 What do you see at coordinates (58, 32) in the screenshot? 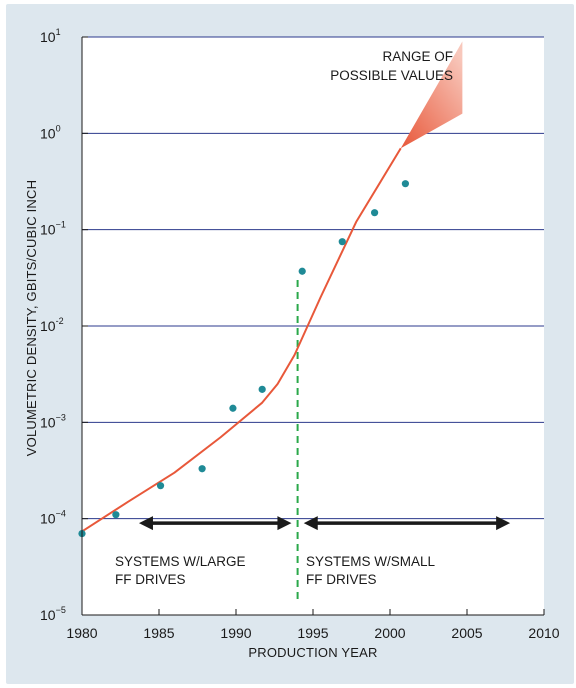
I see `y-tick-exponent: 1` at bounding box center [58, 32].